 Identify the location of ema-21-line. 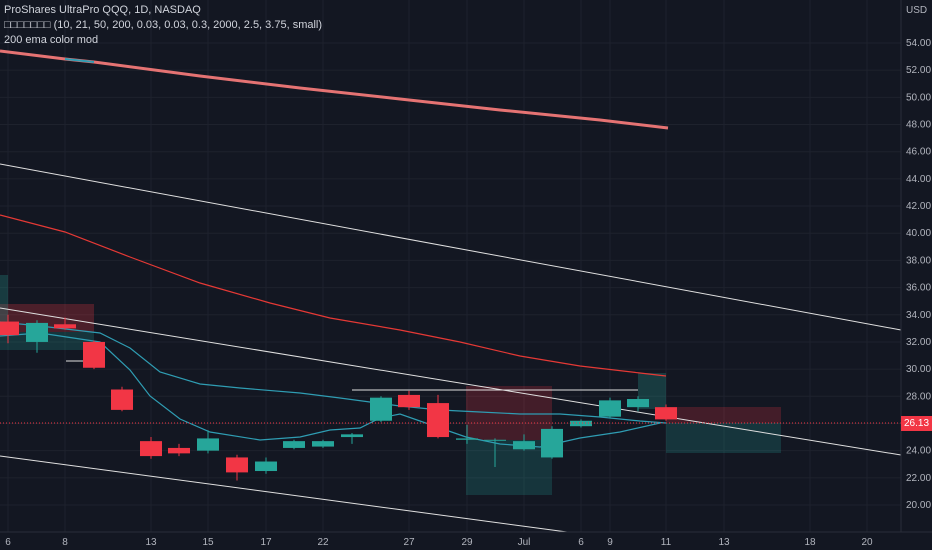
(333, 372).